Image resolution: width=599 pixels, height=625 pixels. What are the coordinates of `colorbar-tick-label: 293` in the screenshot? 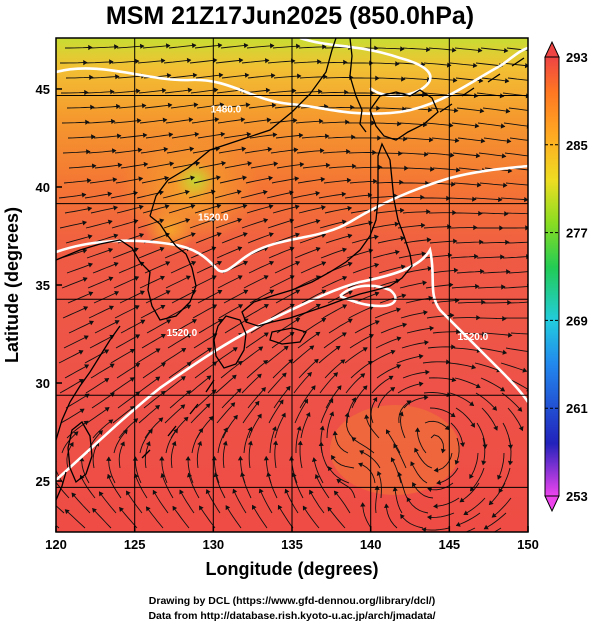 It's located at (577, 57).